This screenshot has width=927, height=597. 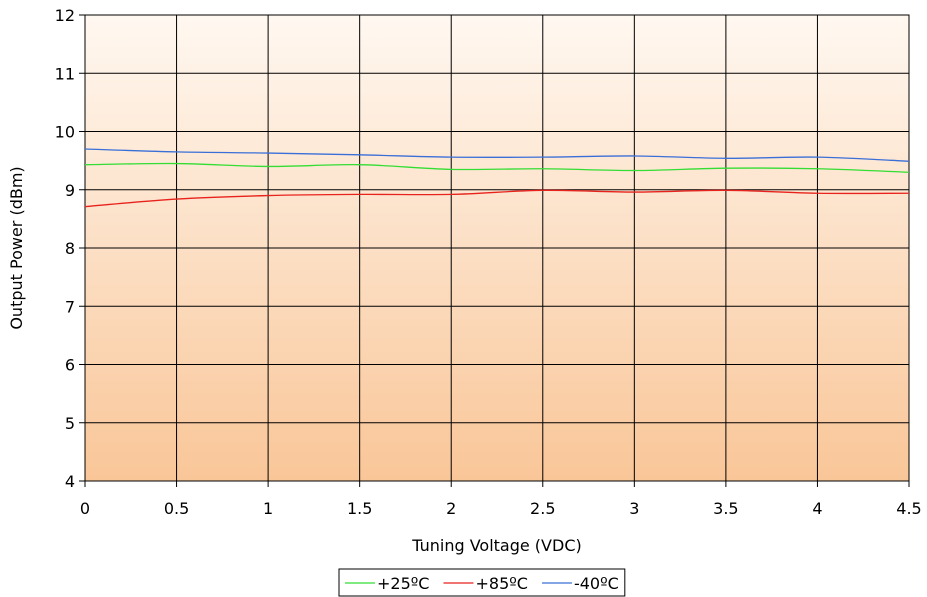 What do you see at coordinates (817, 508) in the screenshot?
I see `x-tick-label: 4` at bounding box center [817, 508].